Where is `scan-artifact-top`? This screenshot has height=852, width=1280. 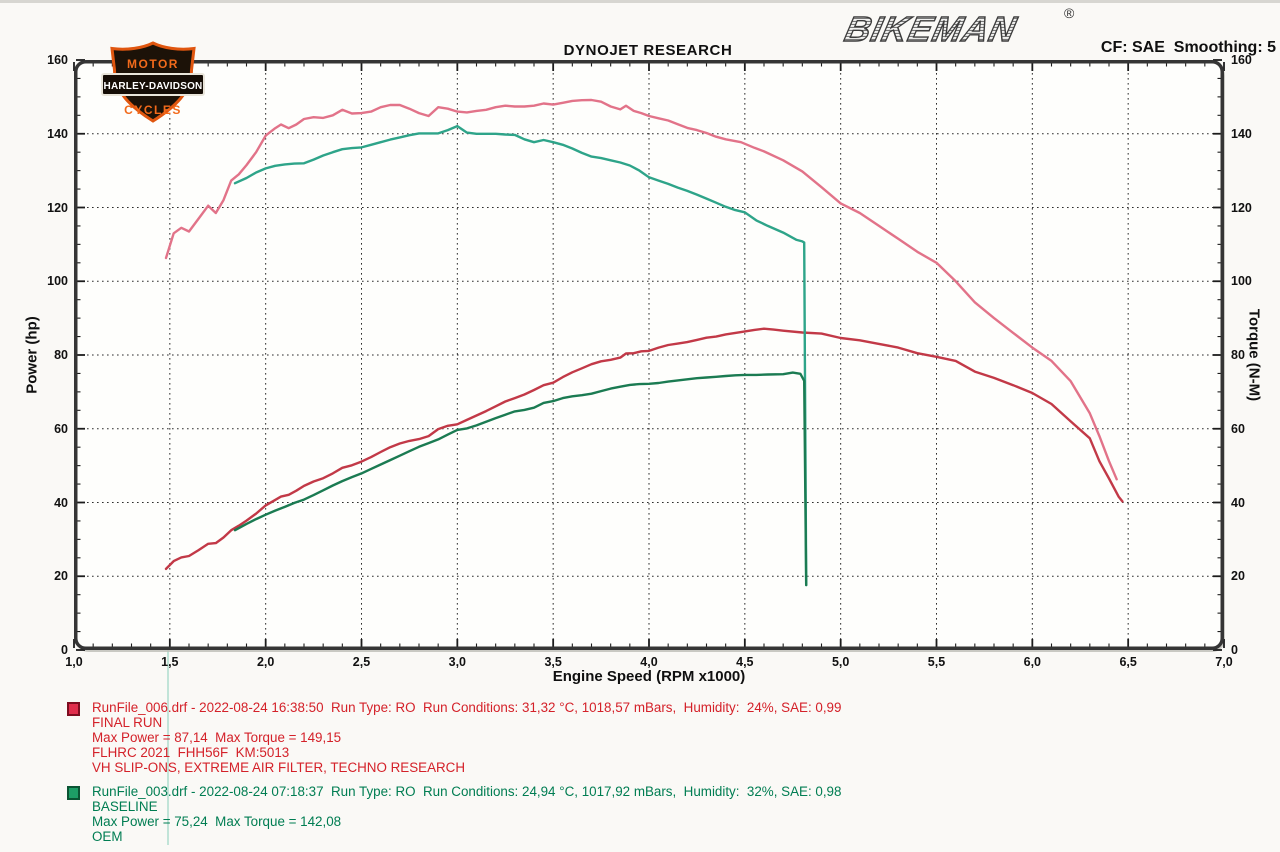
scan-artifact-top is located at coordinates (640, 1).